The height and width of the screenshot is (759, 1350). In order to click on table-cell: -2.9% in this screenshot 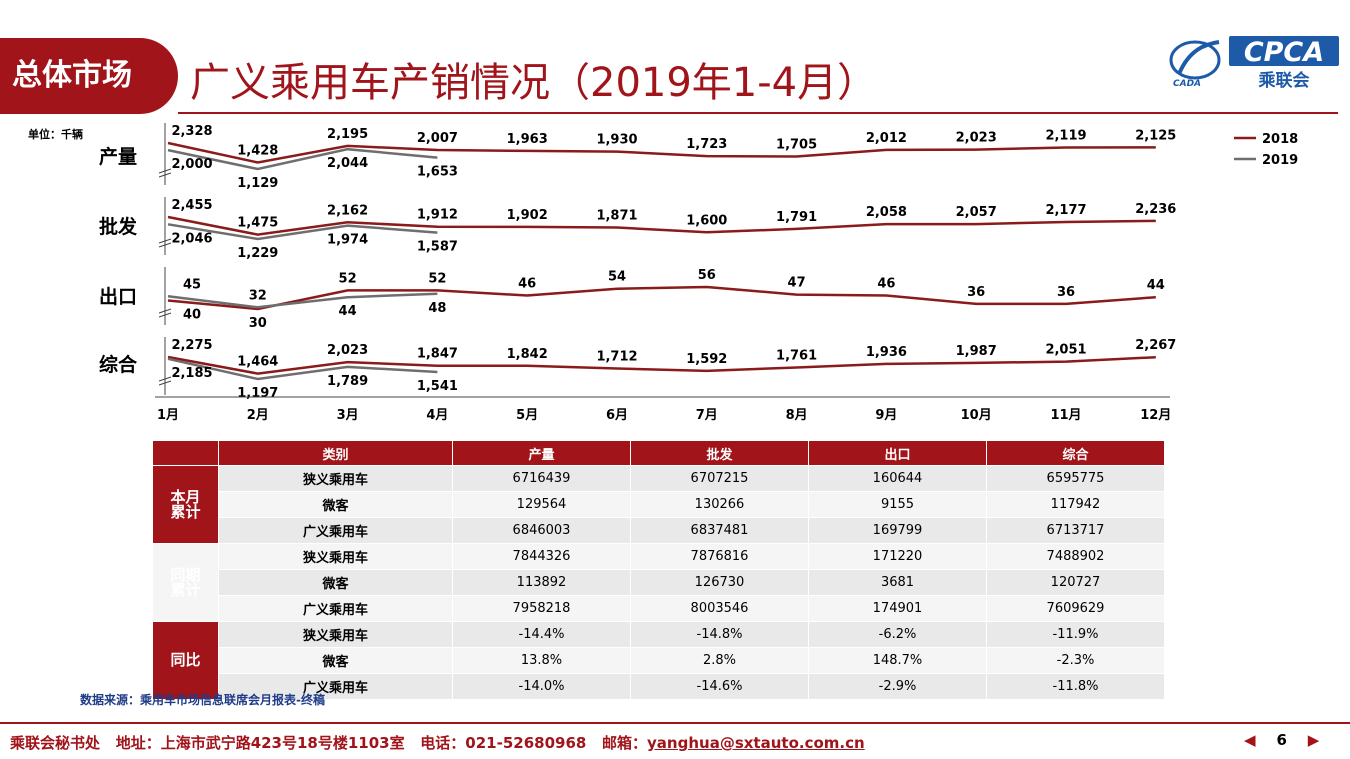, I will do `click(897, 686)`.